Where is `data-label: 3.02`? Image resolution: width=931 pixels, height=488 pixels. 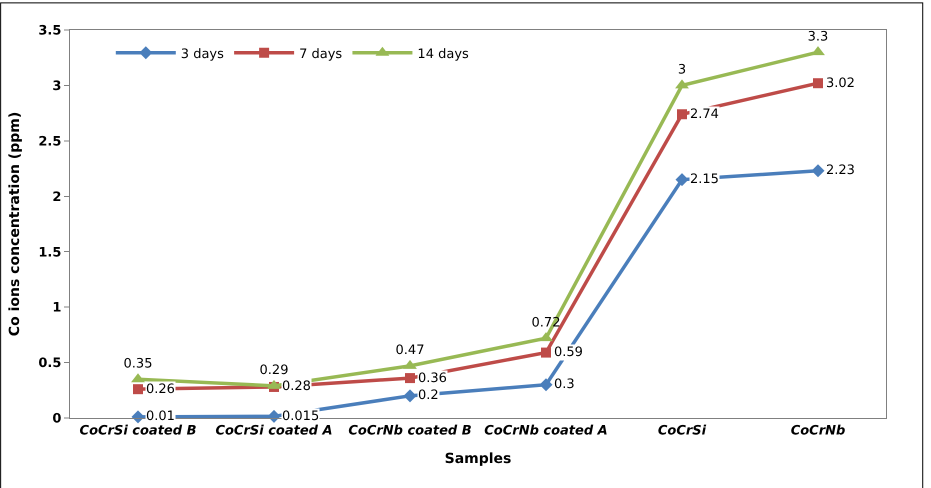 data-label: 3.02 is located at coordinates (840, 83).